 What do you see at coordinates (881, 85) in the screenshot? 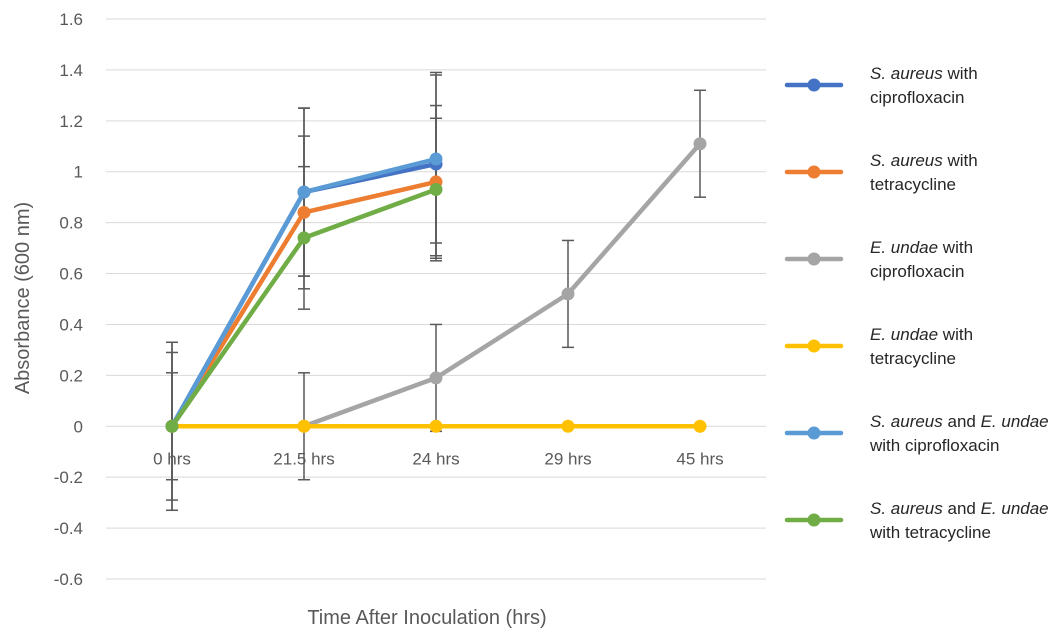
I see `legend-item-1: S. aureus with ciprofloxacin` at bounding box center [881, 85].